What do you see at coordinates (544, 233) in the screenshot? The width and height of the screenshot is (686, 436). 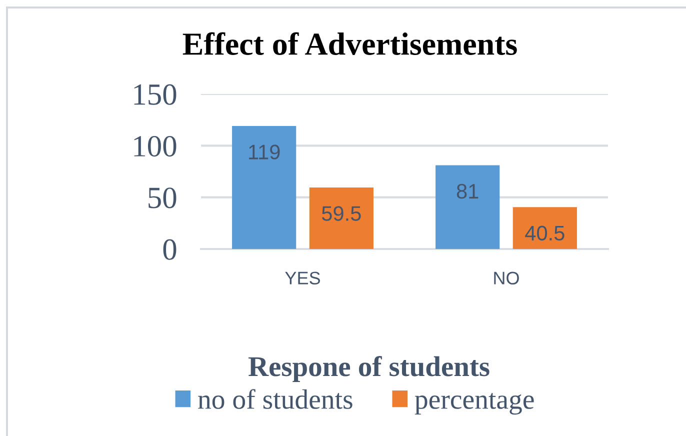 I see `data-label: 40.5` at bounding box center [544, 233].